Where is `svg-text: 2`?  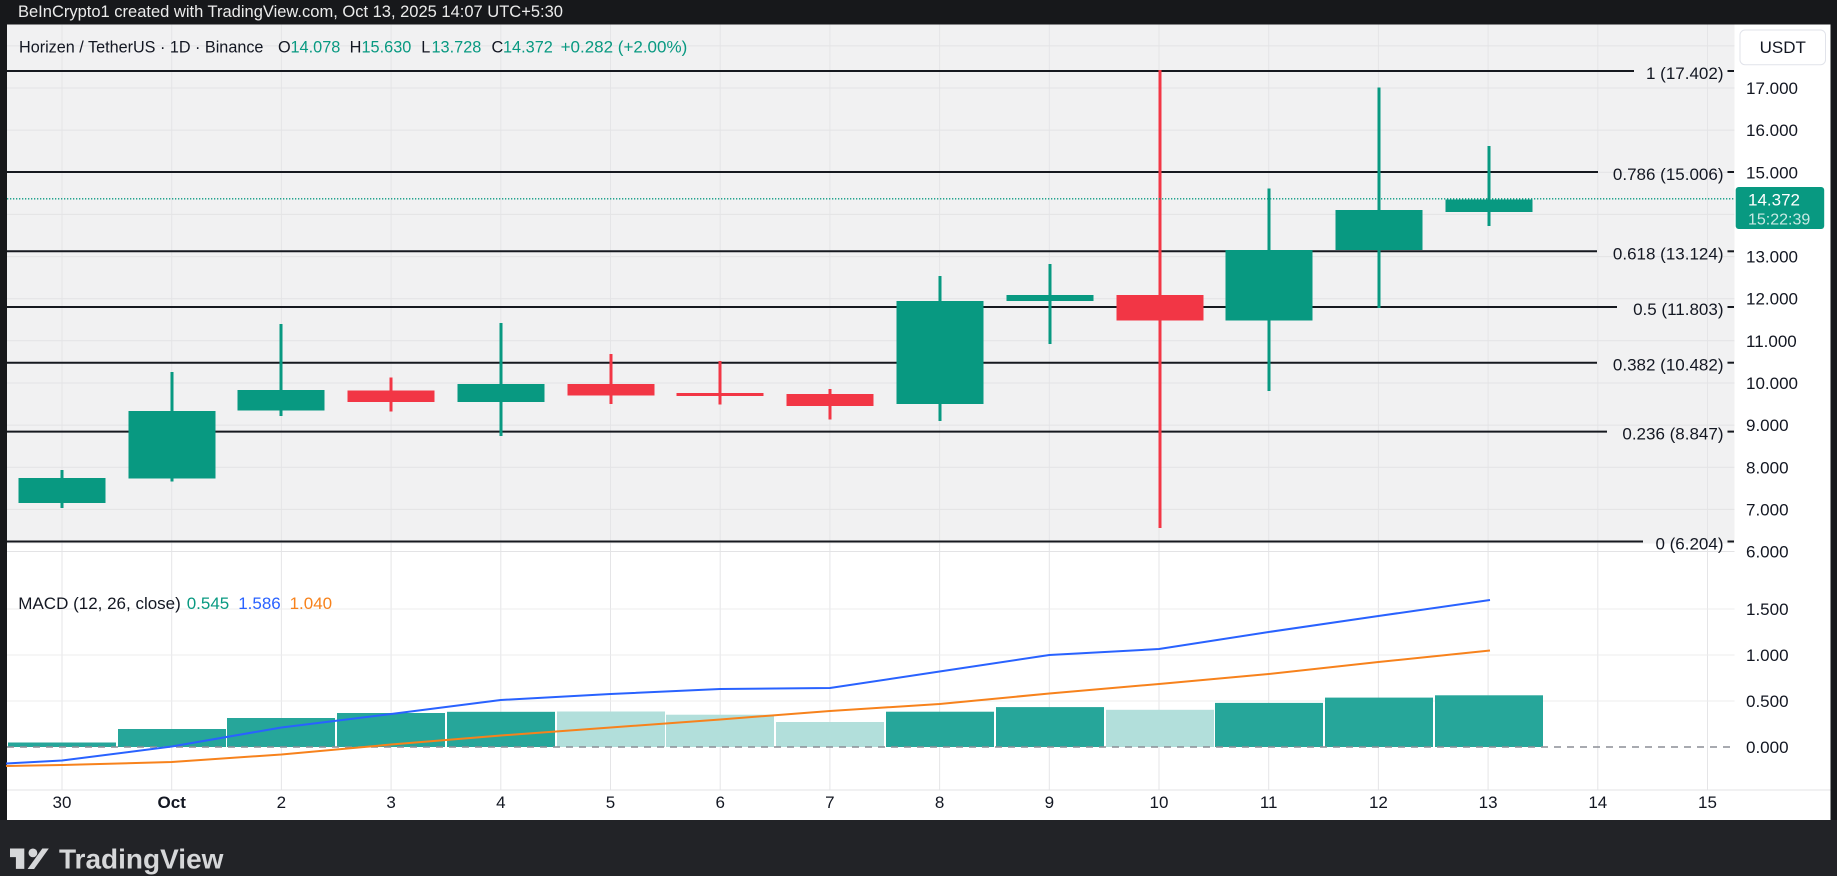
svg-text: 2 is located at coordinates (281, 802).